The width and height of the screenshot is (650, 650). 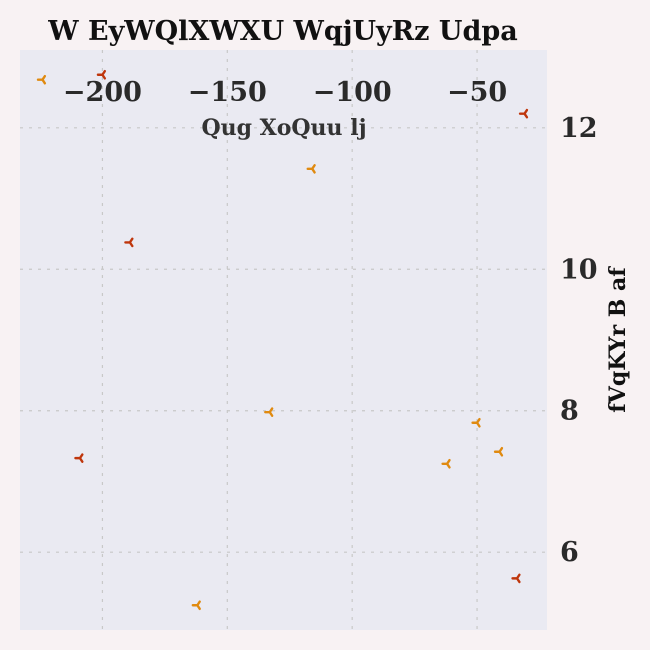 What do you see at coordinates (102, 92) in the screenshot?
I see `x-tick-label: −200` at bounding box center [102, 92].